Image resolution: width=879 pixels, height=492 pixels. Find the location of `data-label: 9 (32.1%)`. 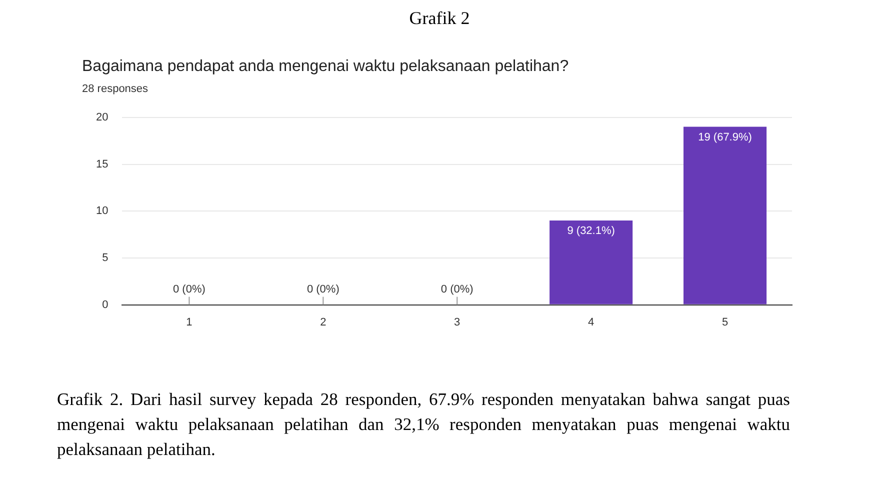

data-label: 9 (32.1%) is located at coordinates (591, 231).